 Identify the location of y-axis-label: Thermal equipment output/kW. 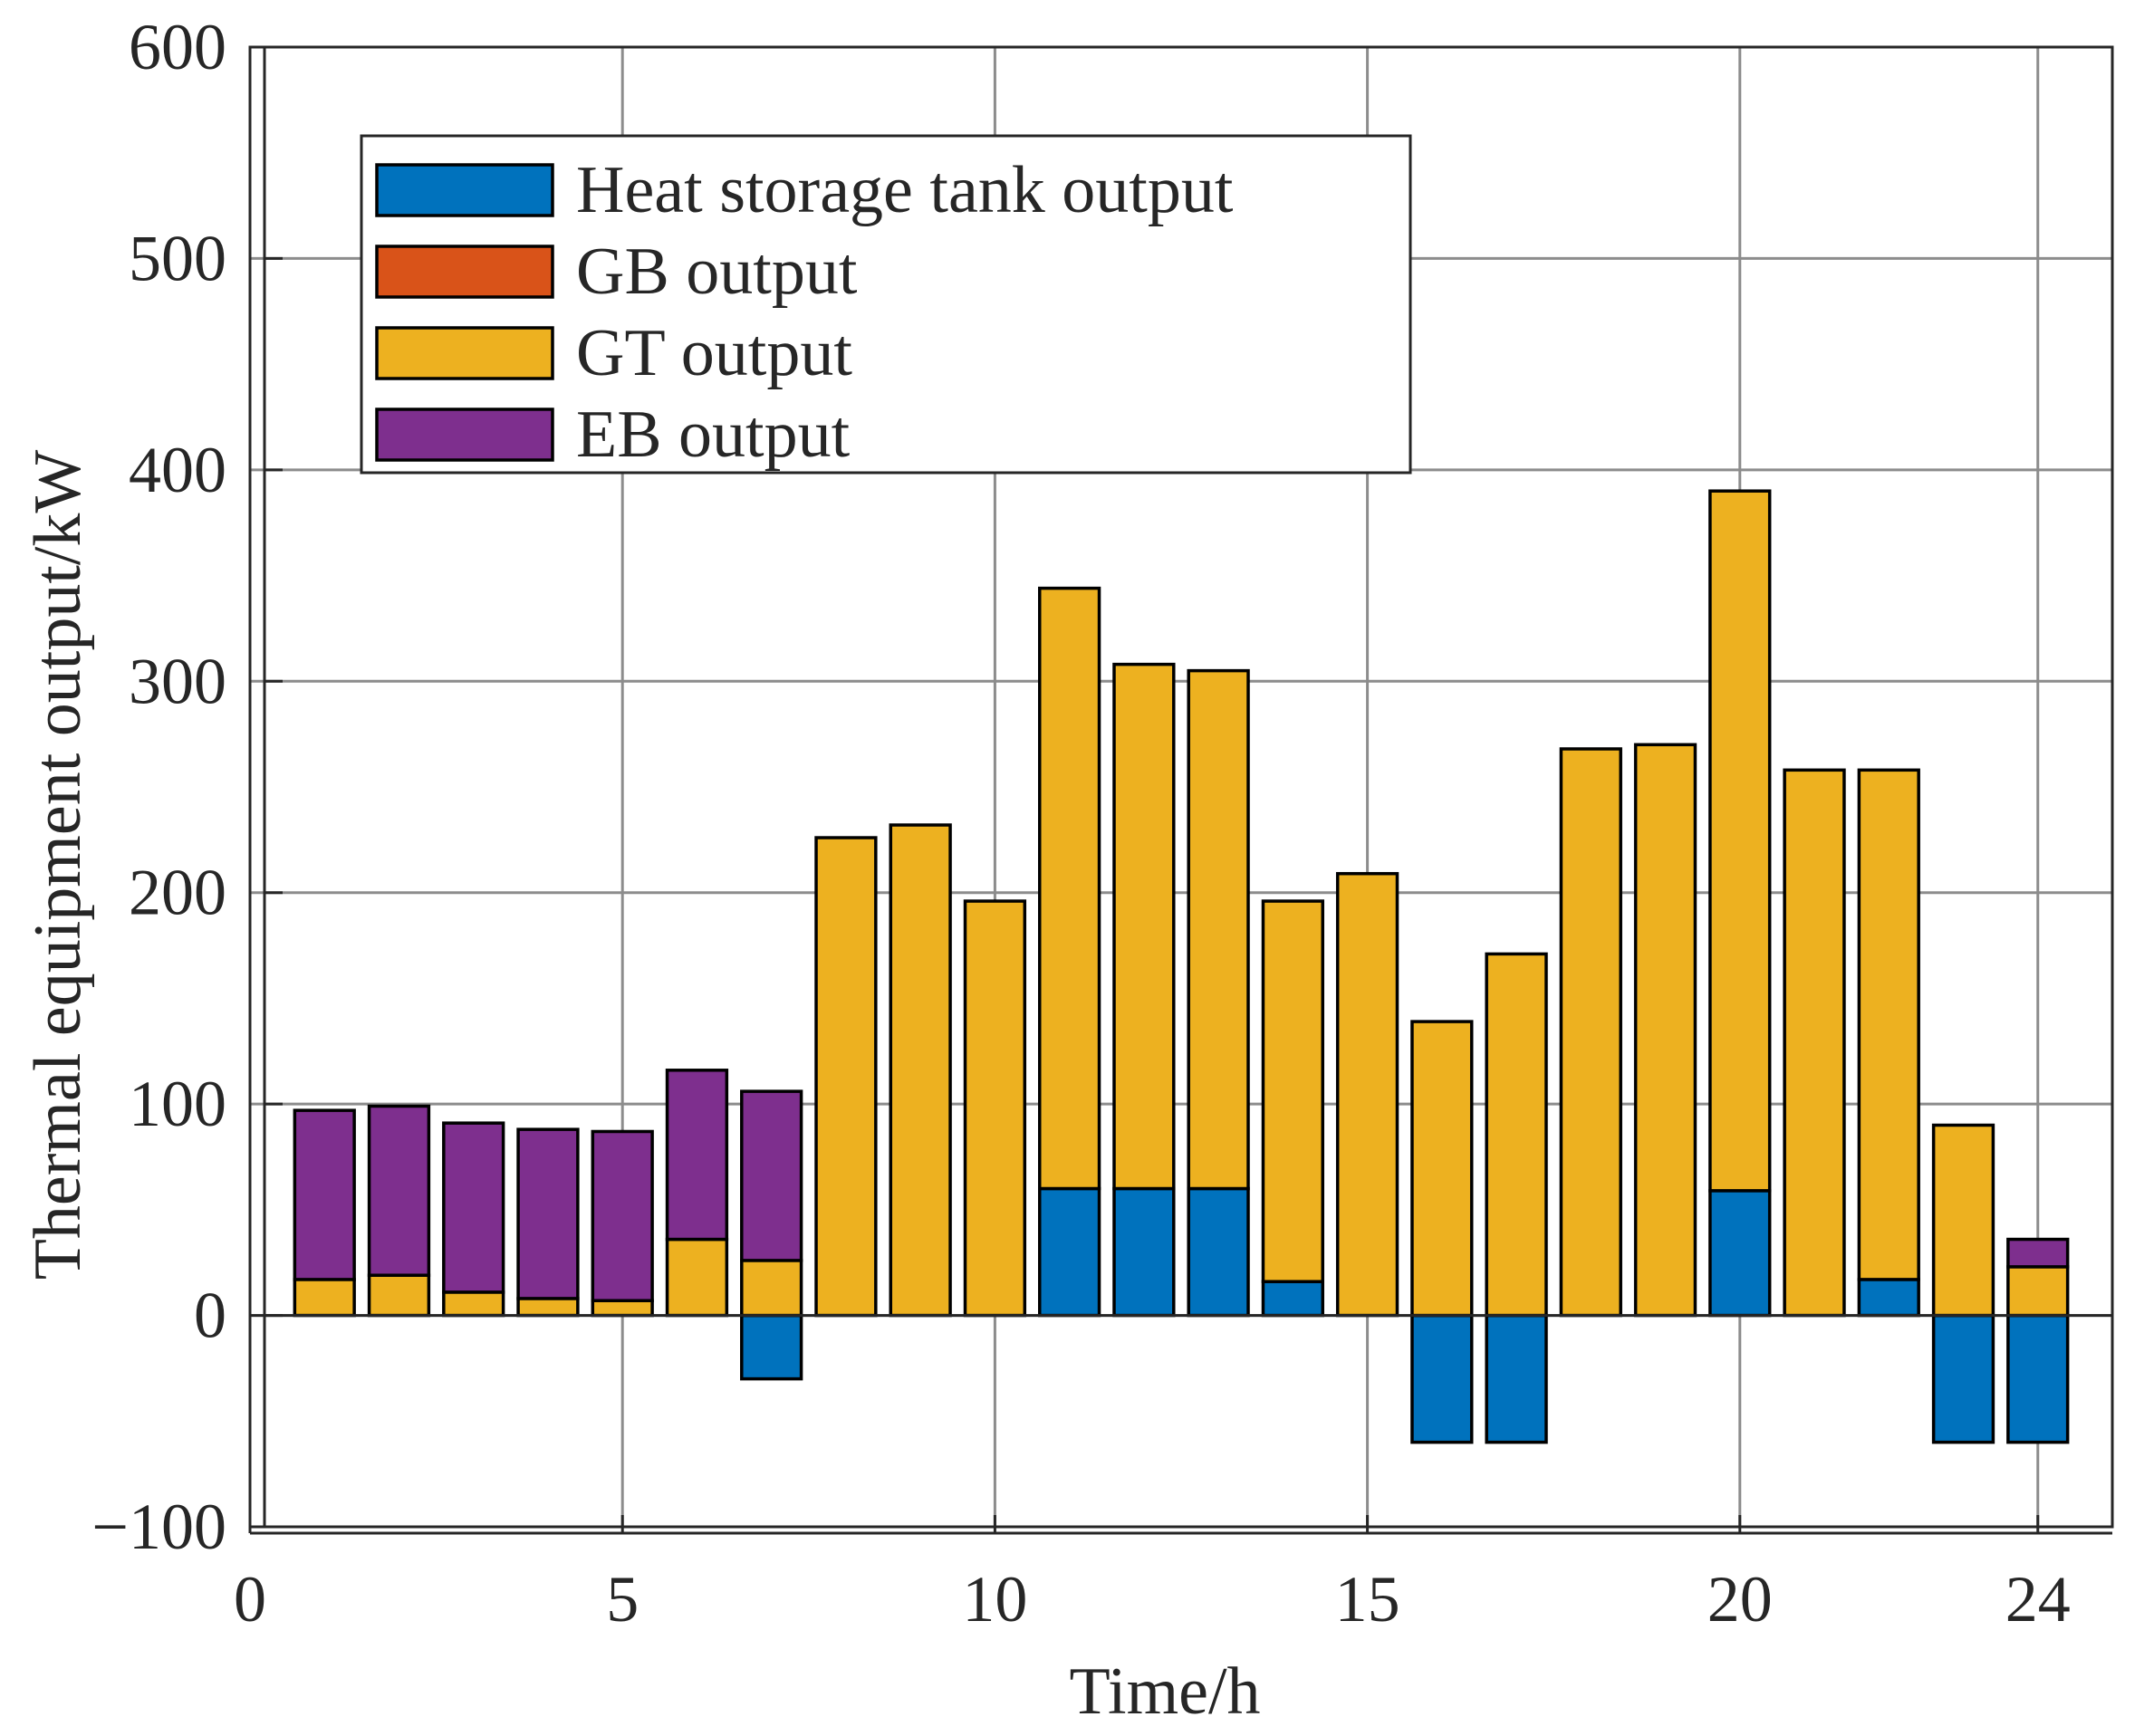
(58, 865).